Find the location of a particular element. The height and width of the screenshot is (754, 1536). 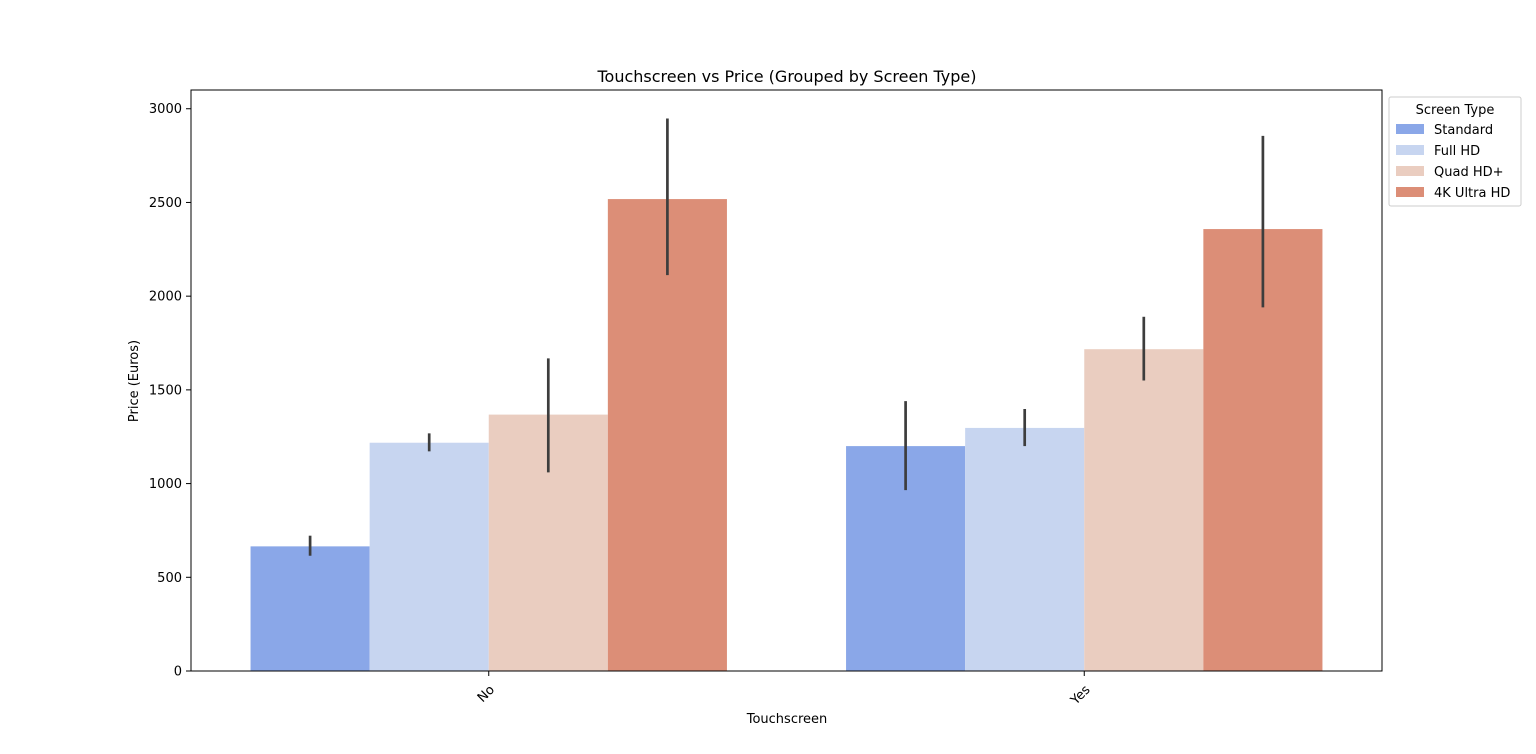

x-tick-label-no: No is located at coordinates (486, 694).